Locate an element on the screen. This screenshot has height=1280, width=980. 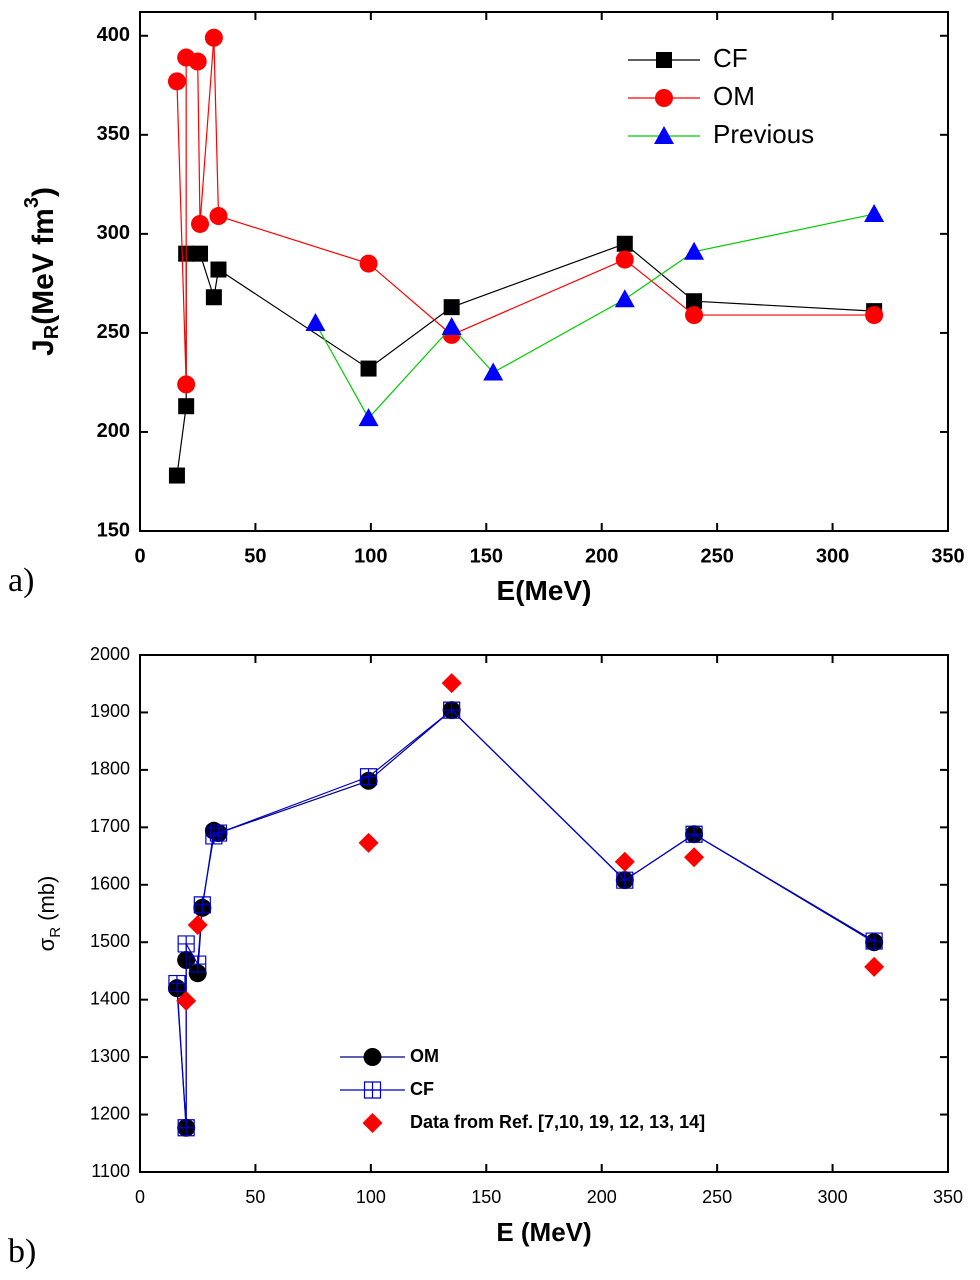
y-tick-label: 1900 is located at coordinates (110, 711).